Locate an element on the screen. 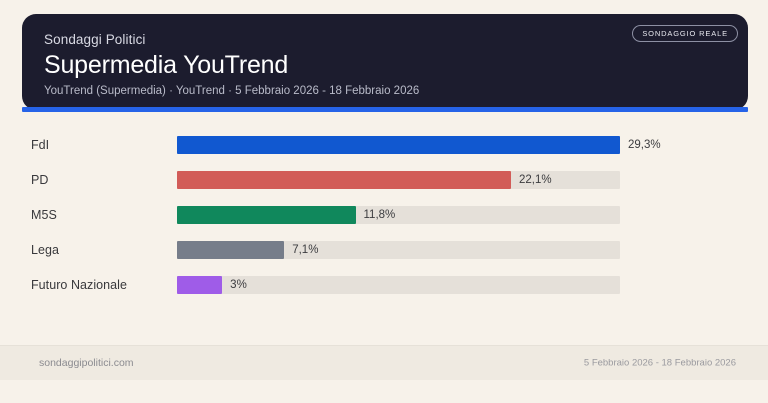 The width and height of the screenshot is (768, 403). bar-track: 3% is located at coordinates (398, 285).